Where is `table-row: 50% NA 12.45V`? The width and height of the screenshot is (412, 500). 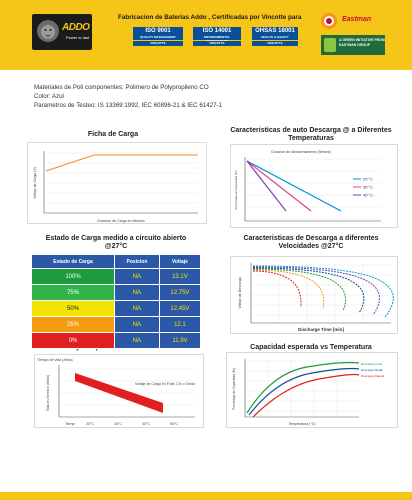
table-row: 50% NA 12.45V is located at coordinates (116, 308).